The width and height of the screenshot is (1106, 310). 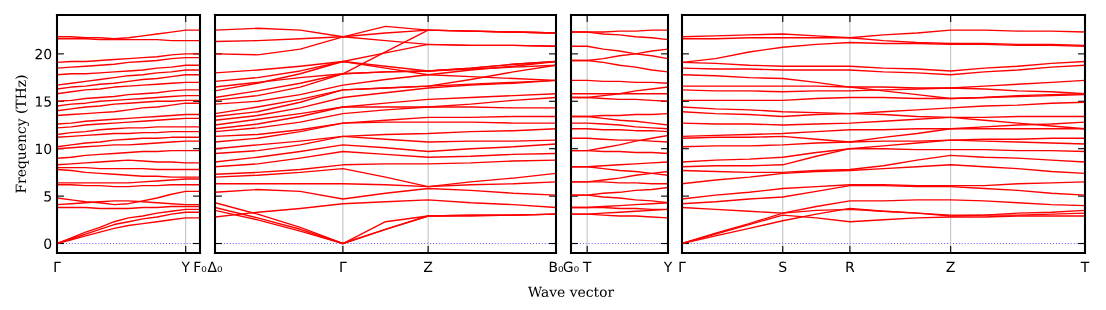 What do you see at coordinates (200, 267) in the screenshot?
I see `x-tick-label: F₀` at bounding box center [200, 267].